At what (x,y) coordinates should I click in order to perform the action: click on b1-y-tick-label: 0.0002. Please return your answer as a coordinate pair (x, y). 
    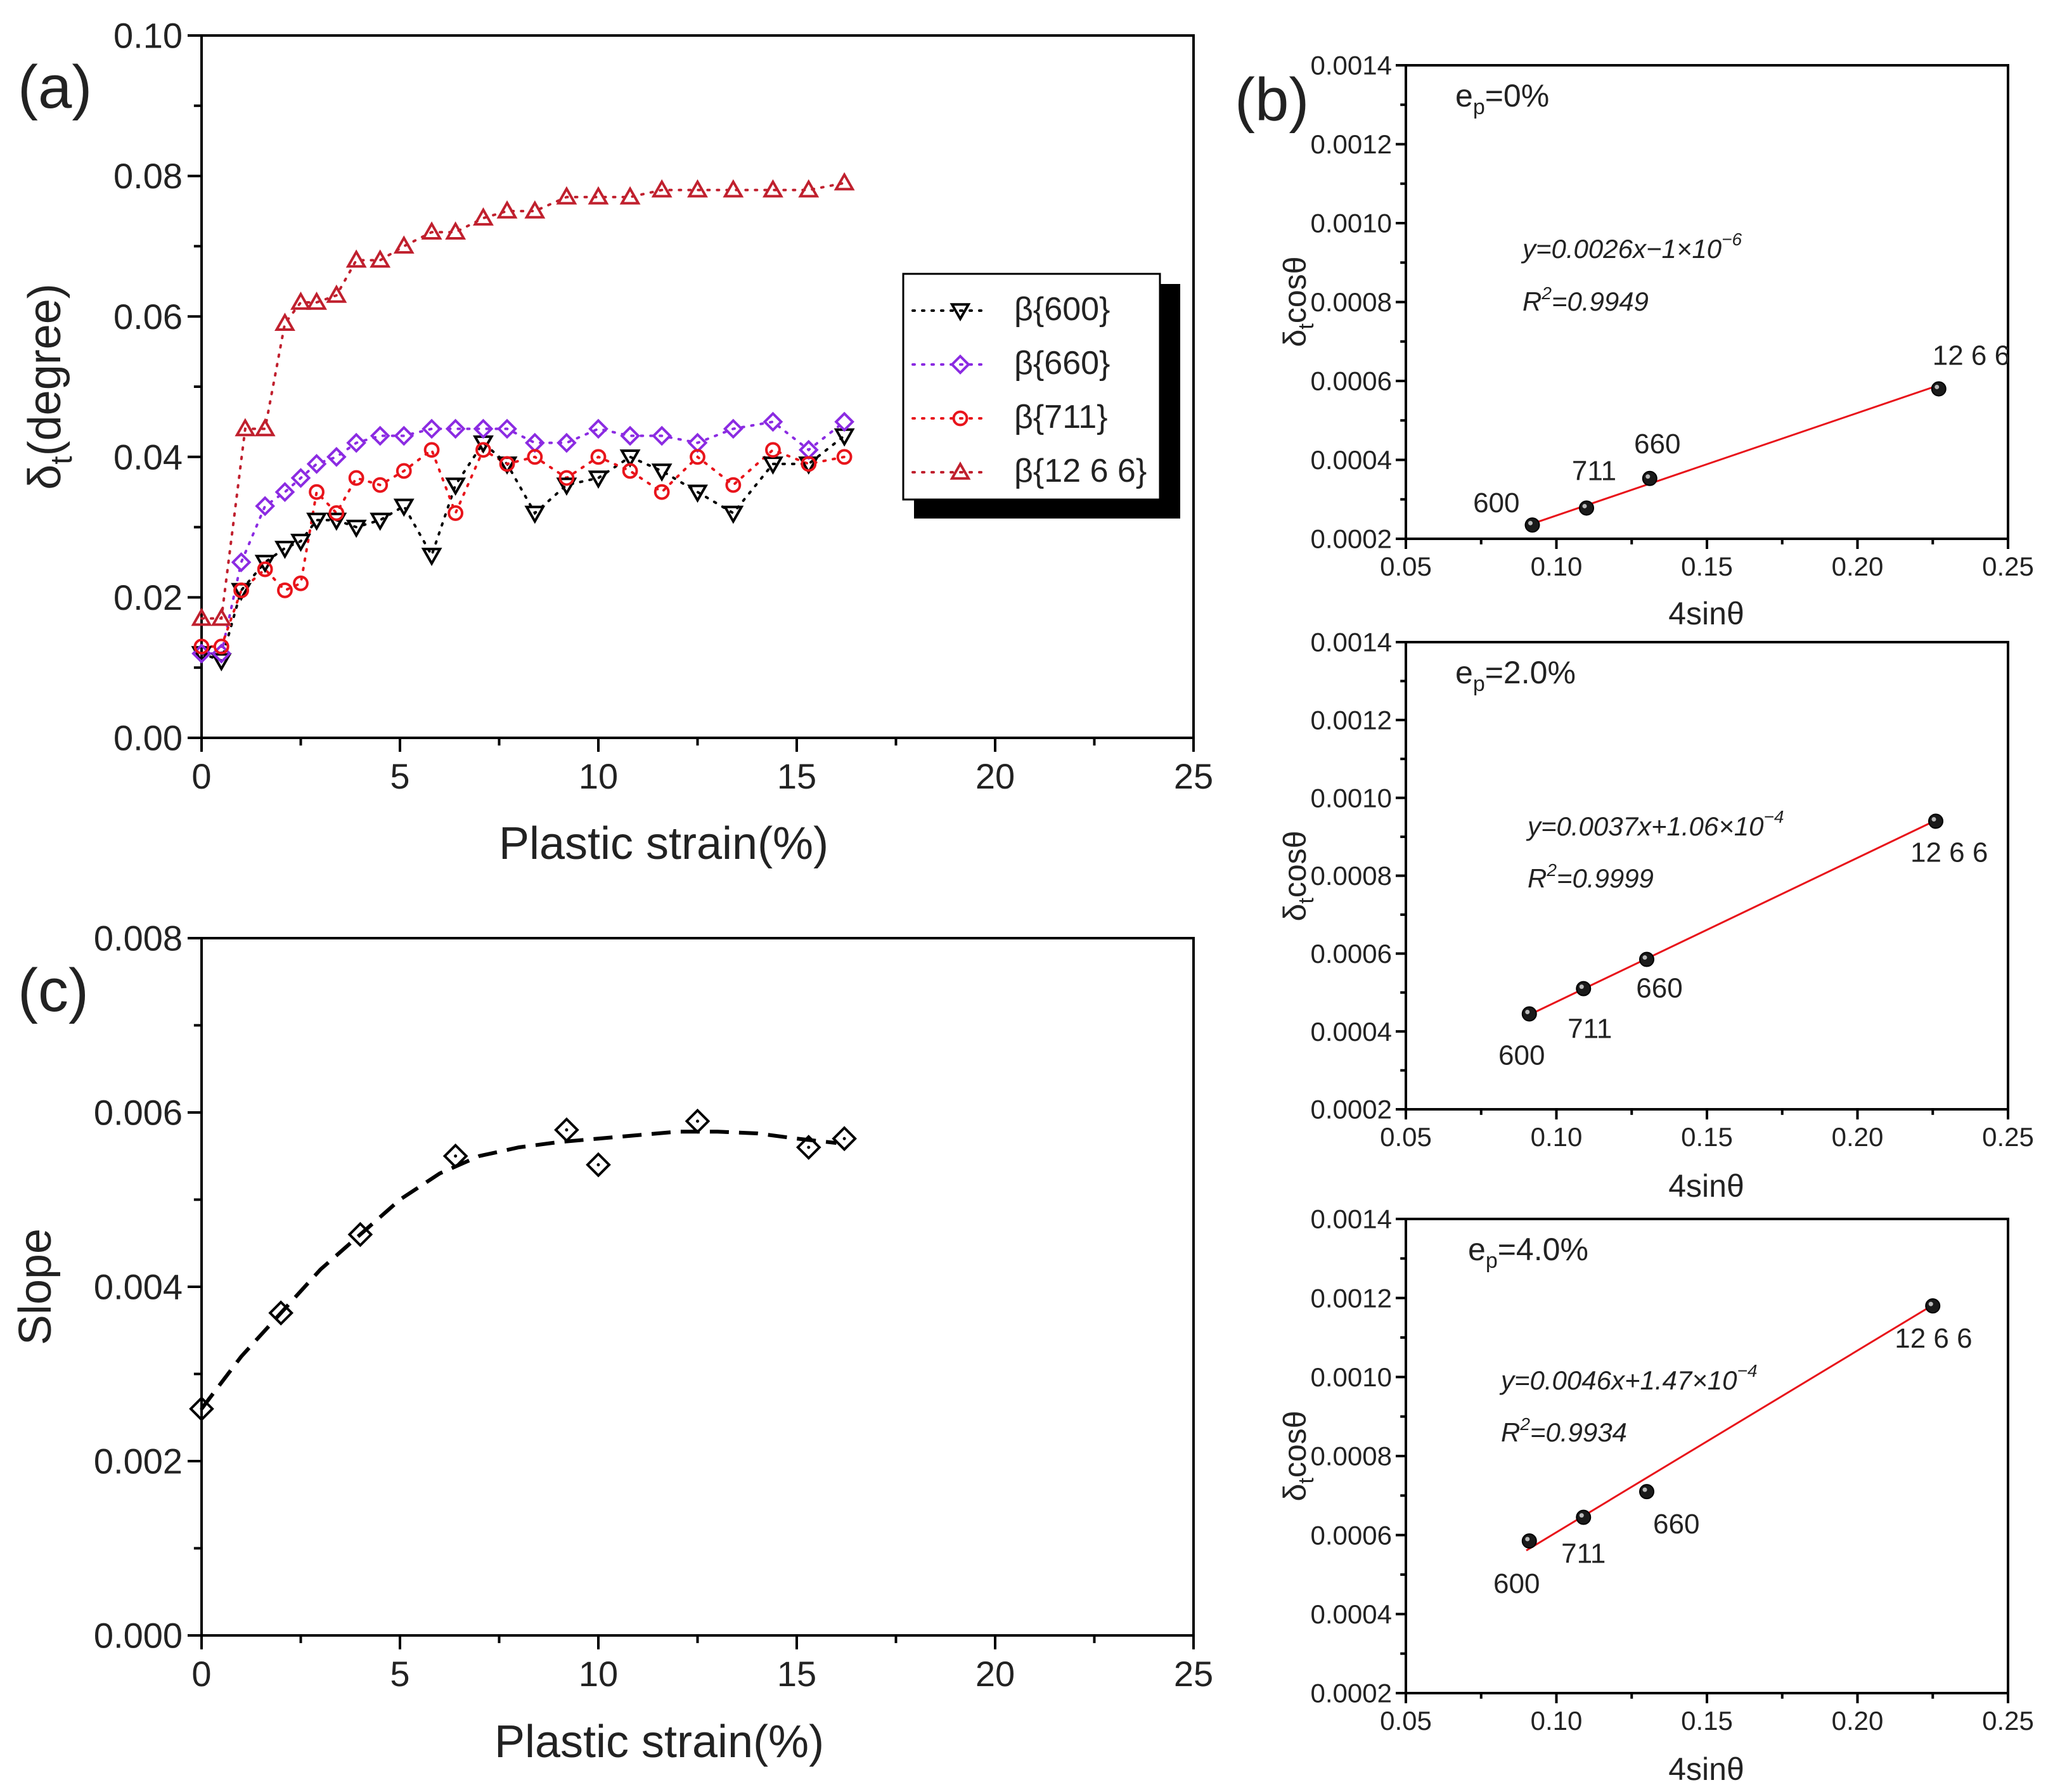
    Looking at the image, I should click on (1351, 539).